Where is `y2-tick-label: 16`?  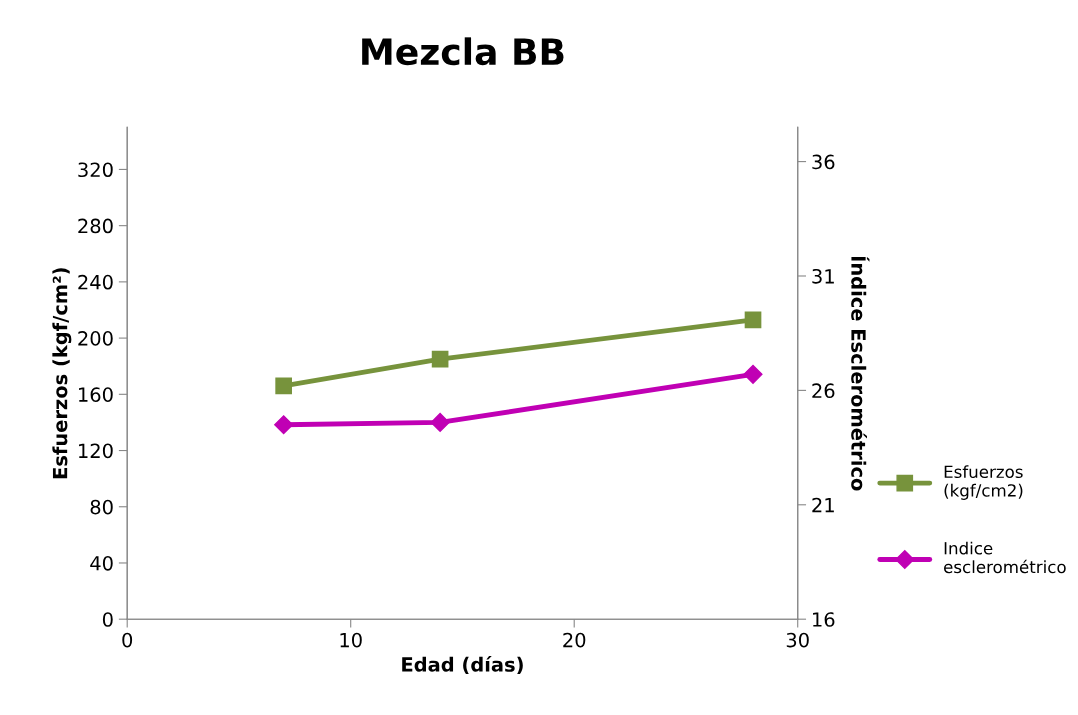
y2-tick-label: 16 is located at coordinates (824, 619).